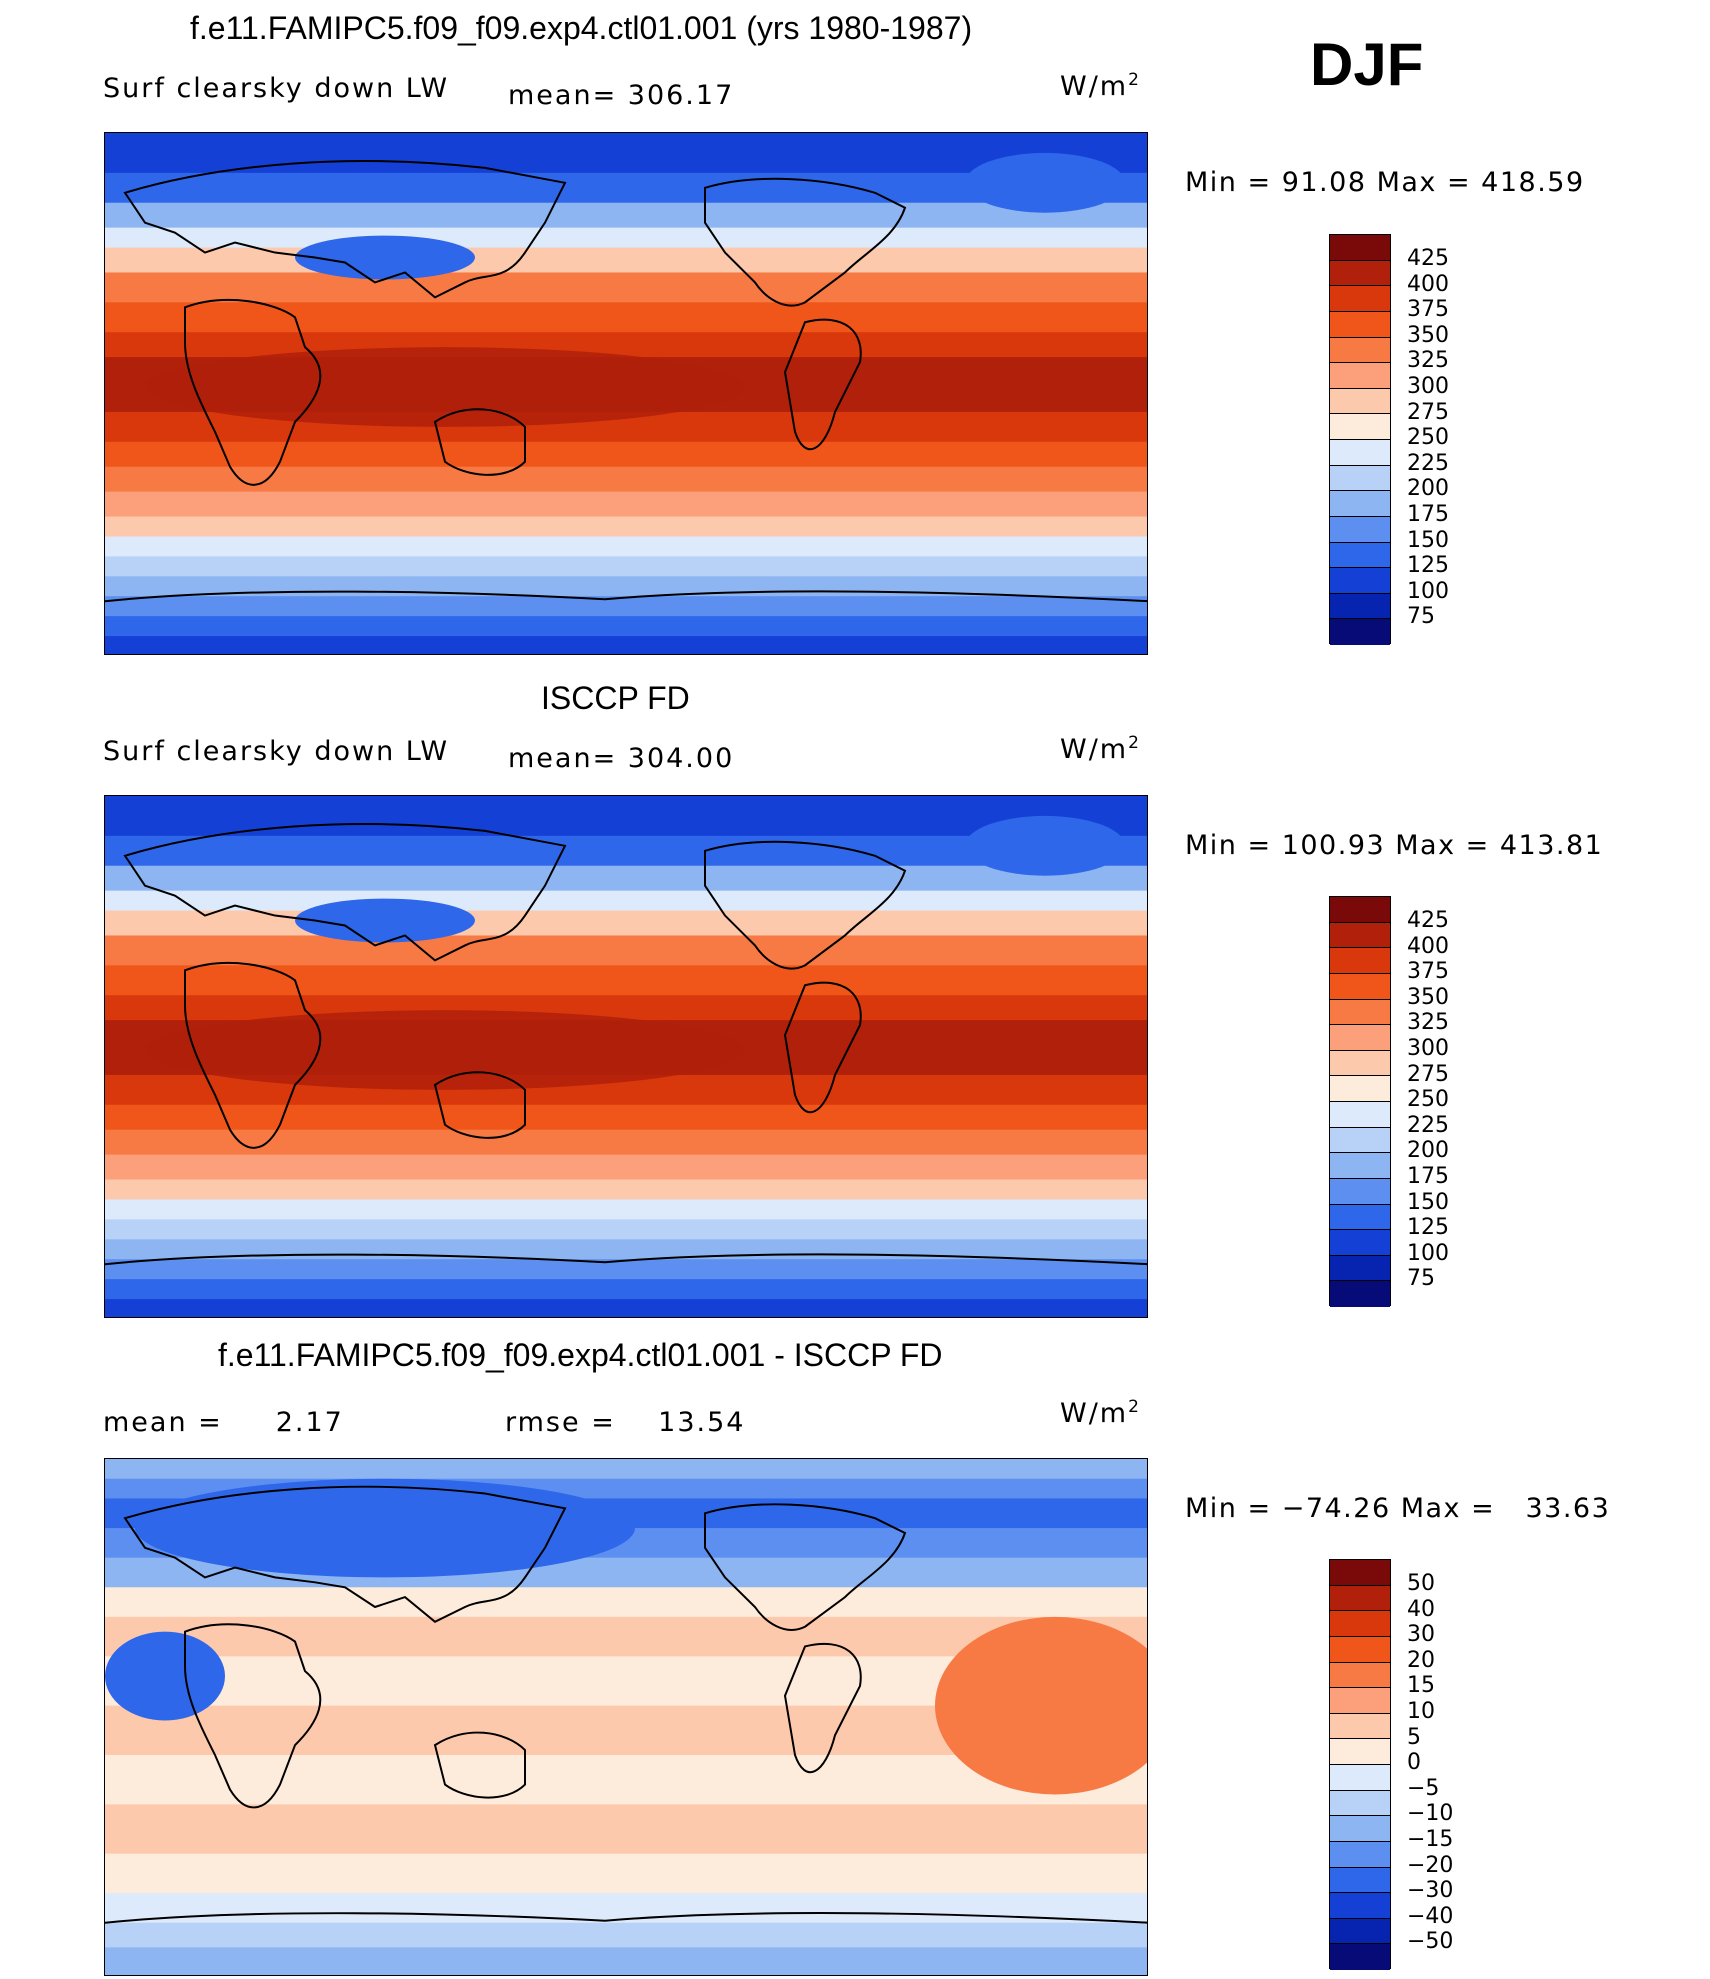  I want to click on colorbar-tick-label: 150, so click(1428, 1202).